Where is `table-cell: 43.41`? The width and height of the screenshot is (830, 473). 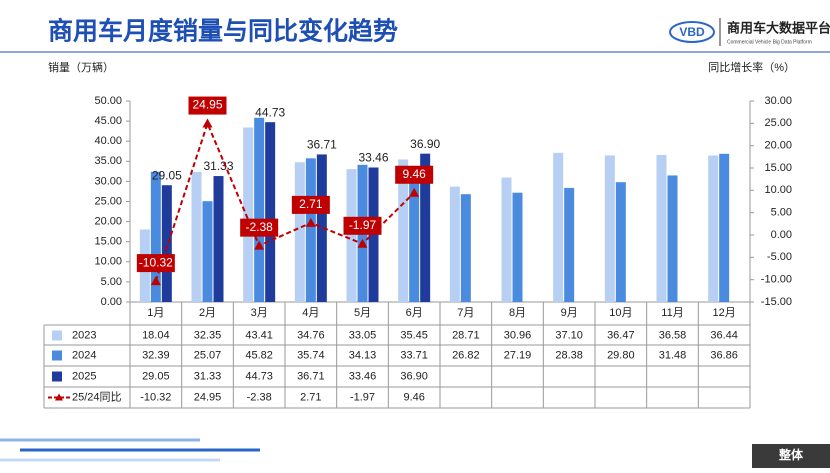
table-cell: 43.41 is located at coordinates (259, 335).